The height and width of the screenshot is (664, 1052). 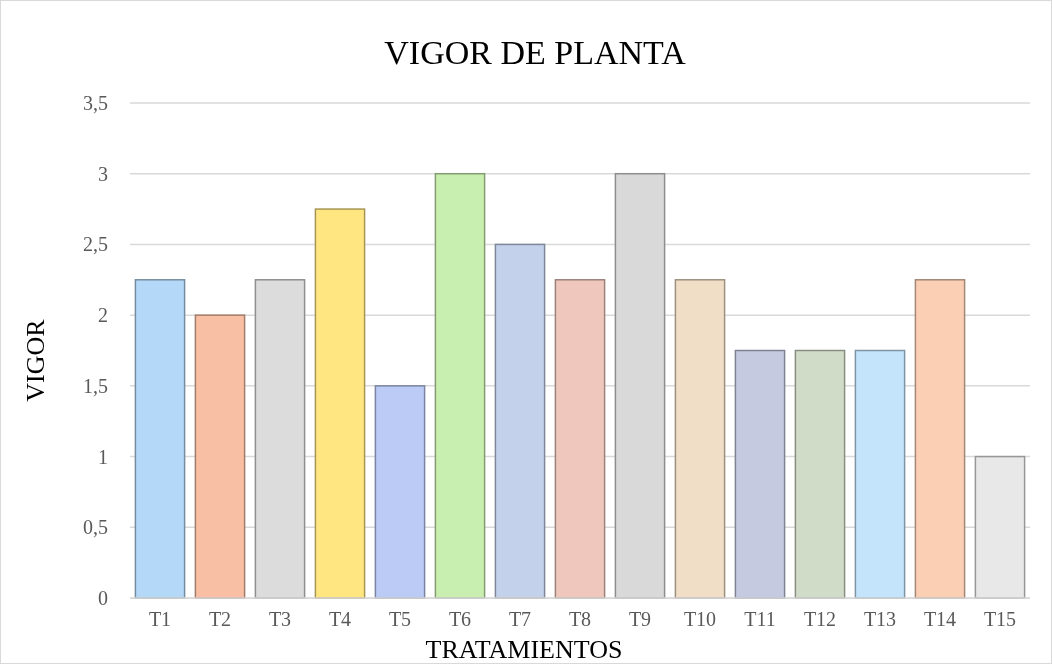 I want to click on y-tick-label: 2, so click(x=103, y=315).